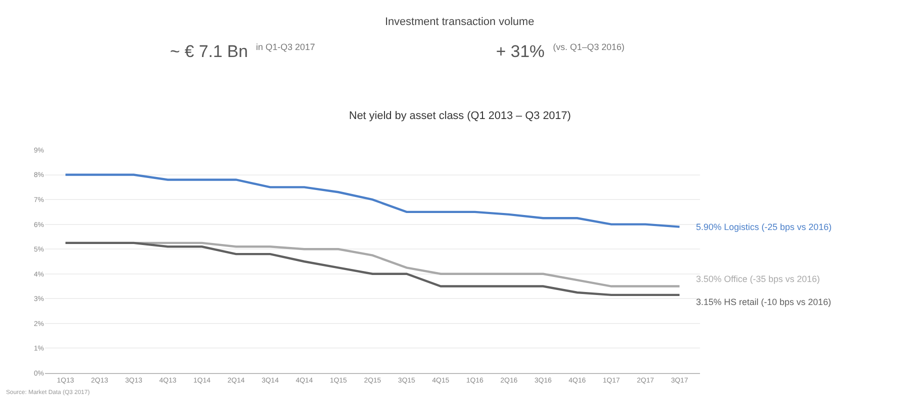  Describe the element at coordinates (764, 227) in the screenshot. I see `annotation: 5.90% Logistics (-25 bps vs 2016)` at that location.